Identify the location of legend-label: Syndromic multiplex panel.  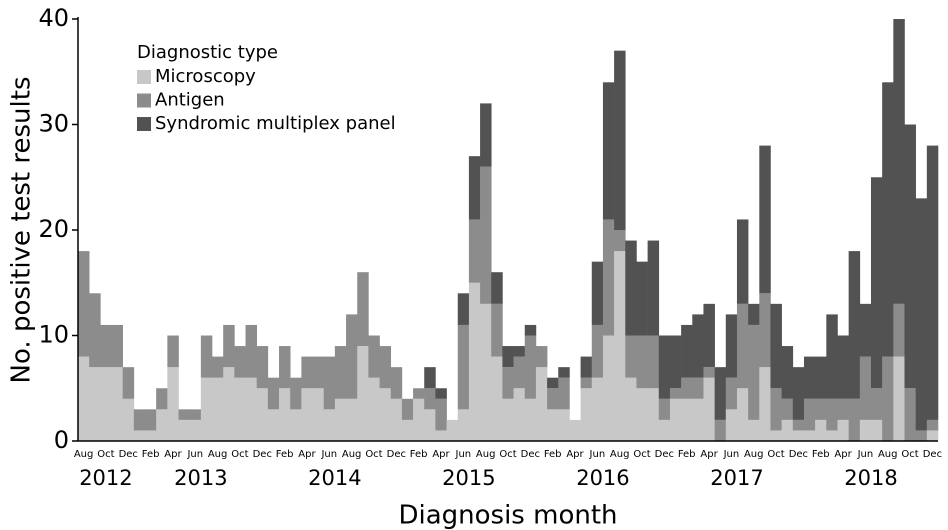
(275, 123).